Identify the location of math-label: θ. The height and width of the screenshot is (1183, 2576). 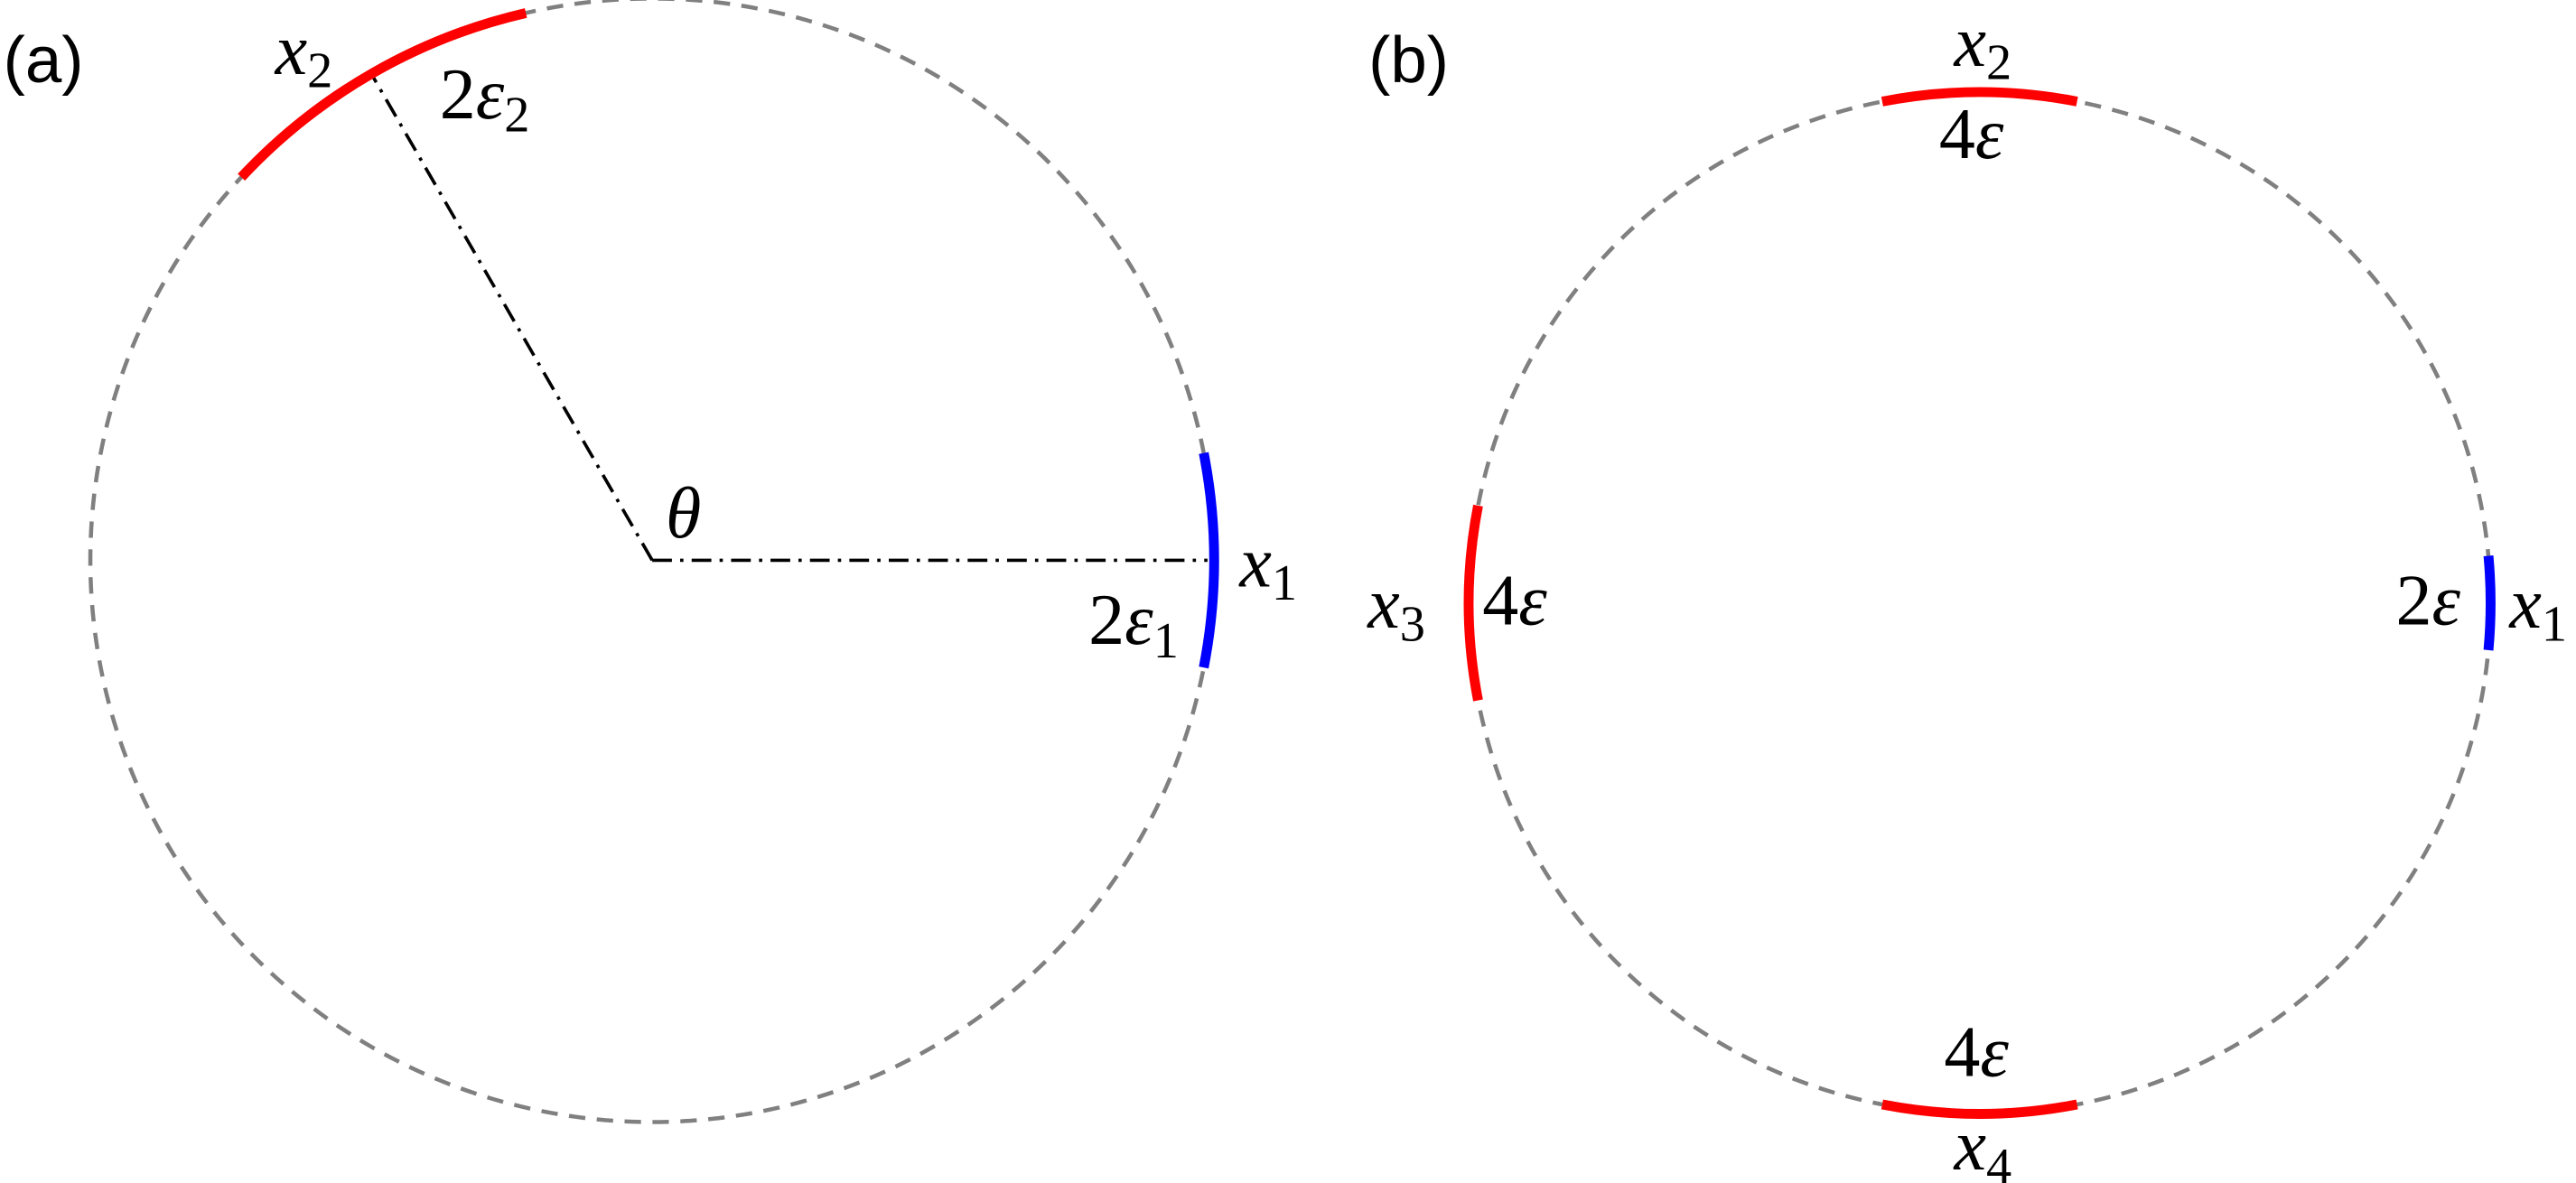
(683, 514).